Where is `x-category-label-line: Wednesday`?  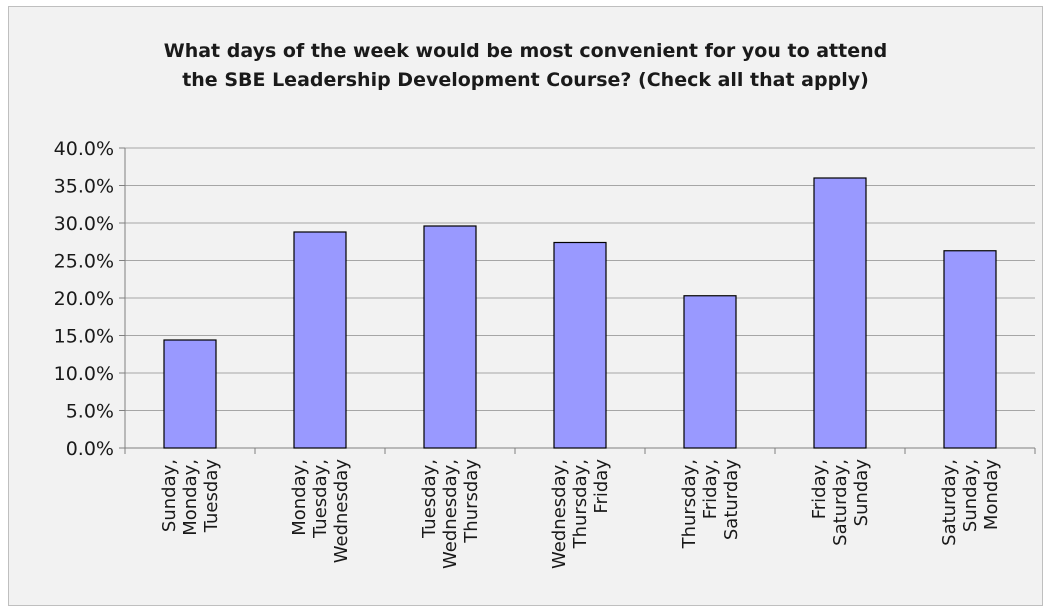
x-category-label-line: Wednesday is located at coordinates (341, 511).